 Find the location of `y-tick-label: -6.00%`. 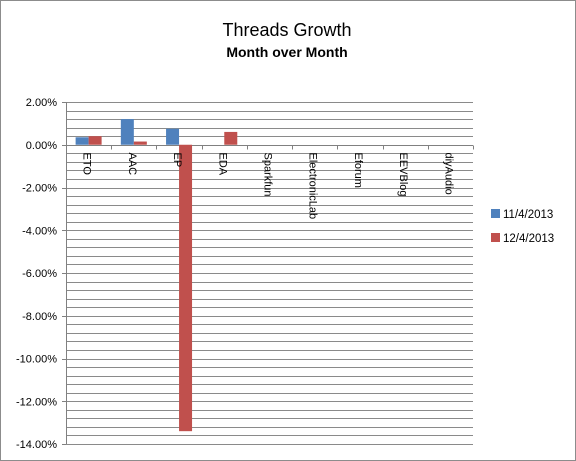

y-tick-label: -6.00% is located at coordinates (39, 274).